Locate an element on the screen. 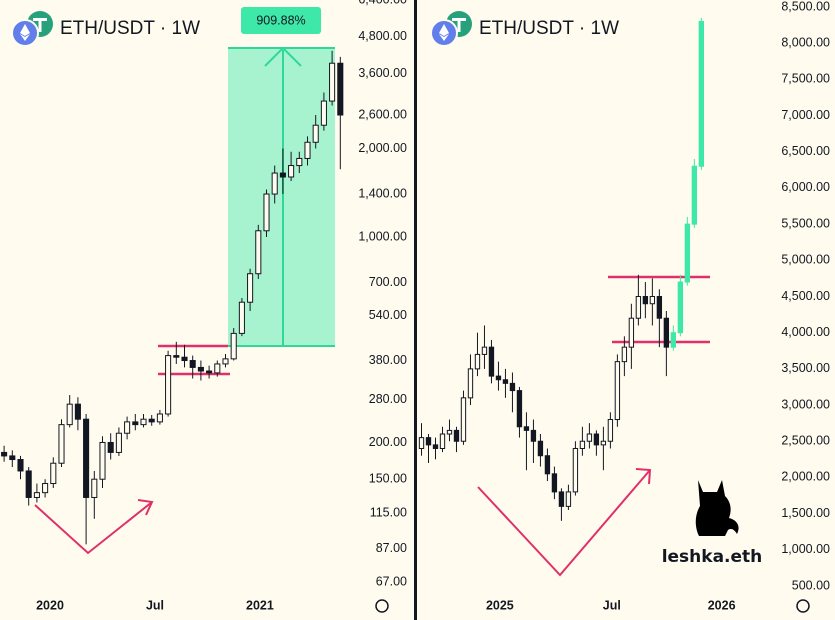  v-arrow-head is located at coordinates (145, 507).